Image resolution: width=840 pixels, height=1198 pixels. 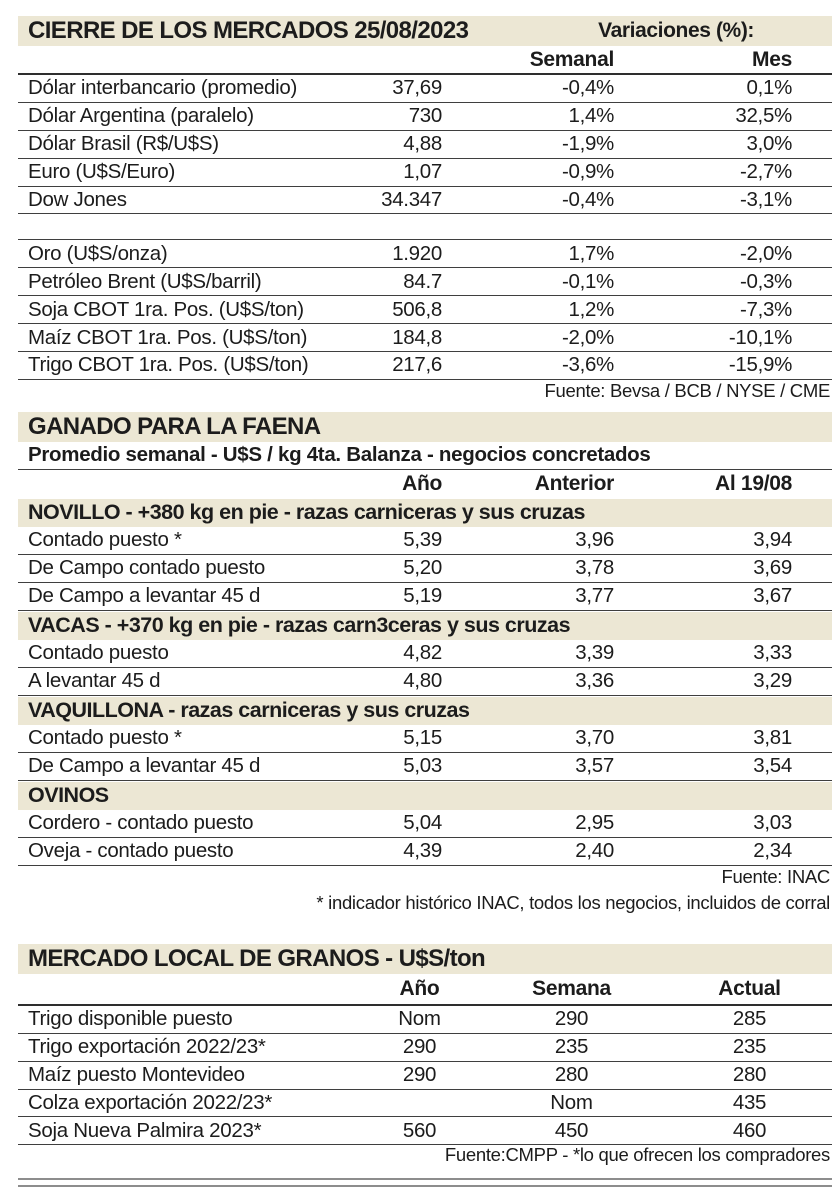 I want to click on grains-column-headers: Año Semana Actual, so click(x=425, y=990).